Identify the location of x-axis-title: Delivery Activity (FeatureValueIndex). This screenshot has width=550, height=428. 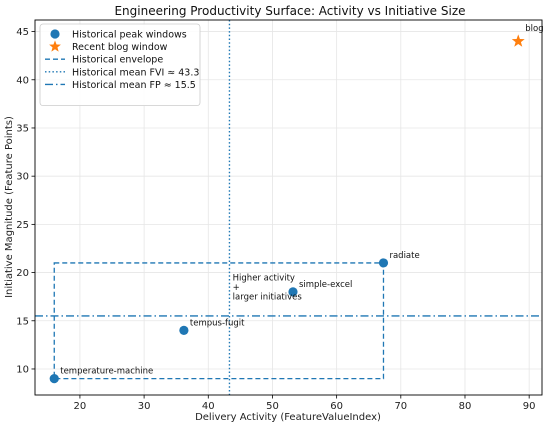
(288, 417).